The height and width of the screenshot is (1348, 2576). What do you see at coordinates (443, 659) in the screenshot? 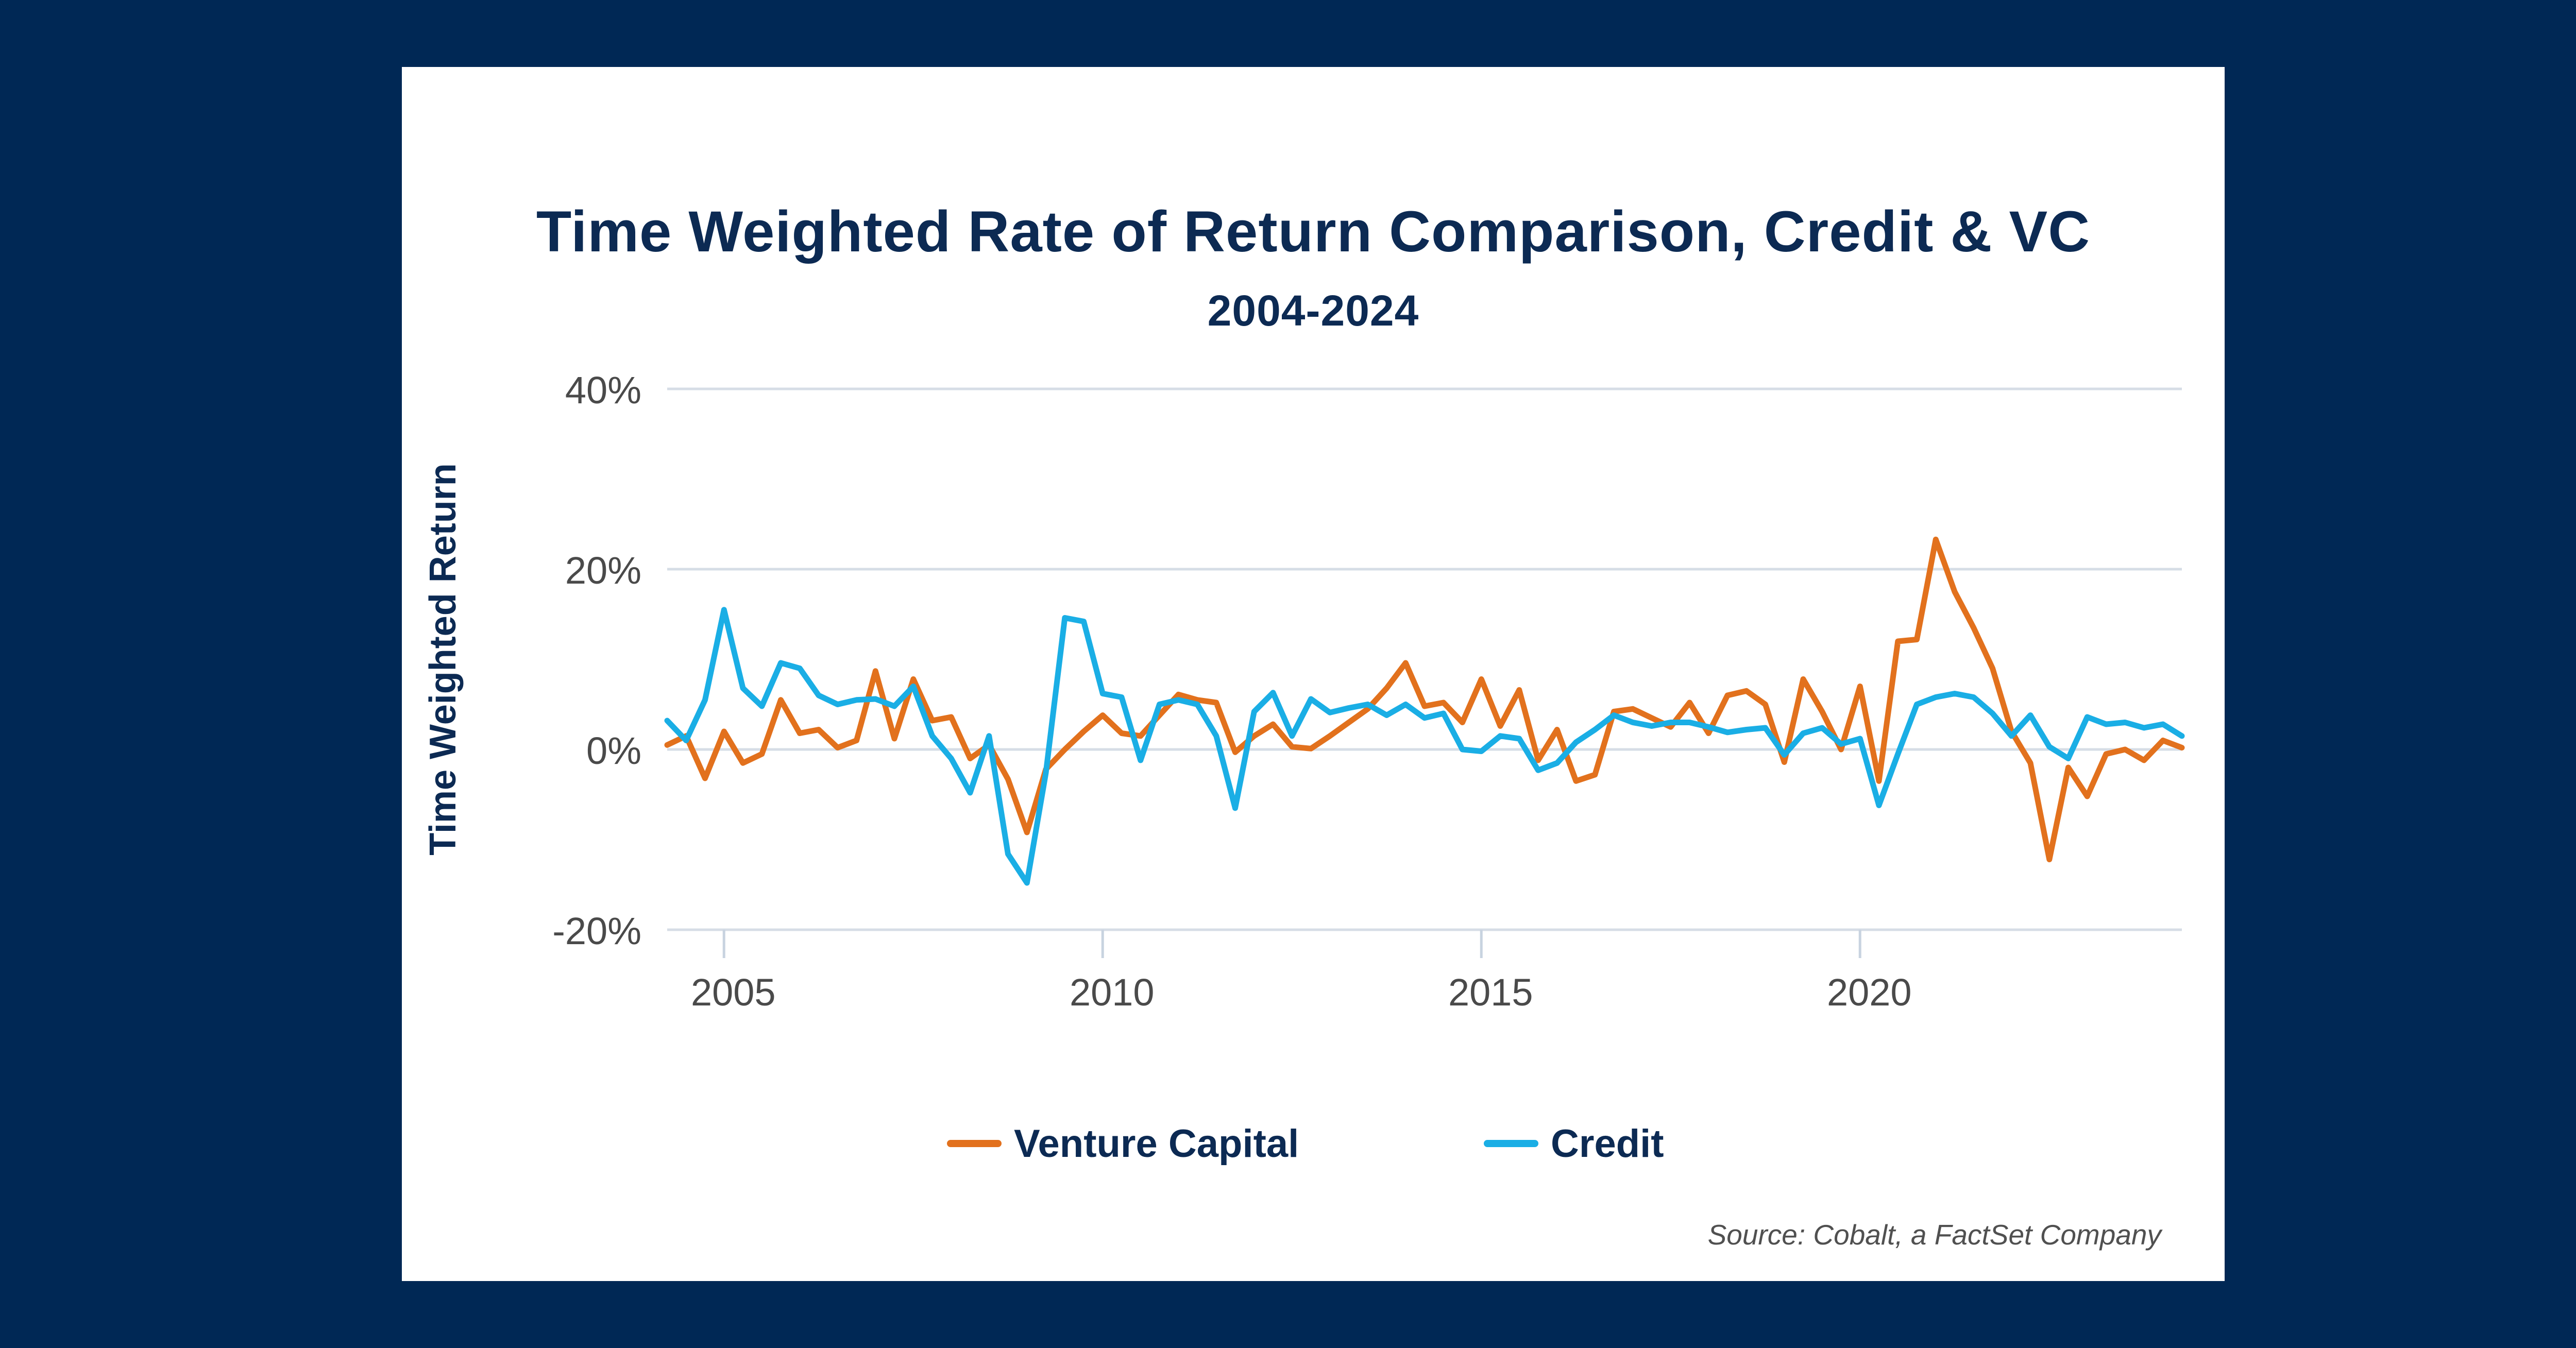
I see `y-axis-label: Time Weighted Return` at bounding box center [443, 659].